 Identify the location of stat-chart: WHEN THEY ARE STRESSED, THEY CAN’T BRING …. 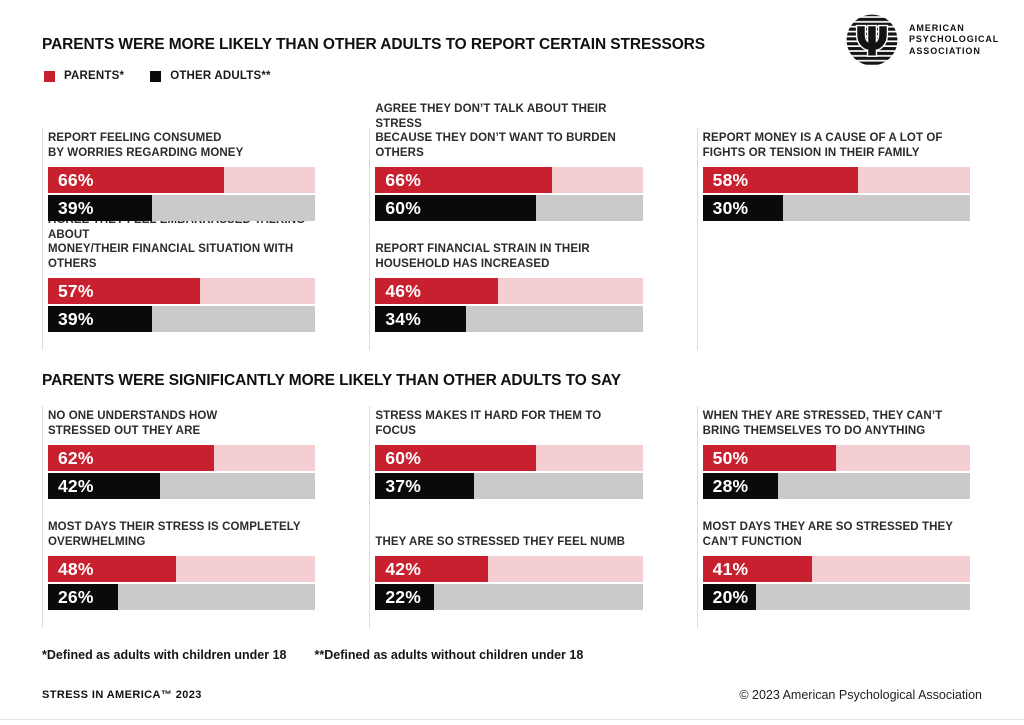
(860, 461).